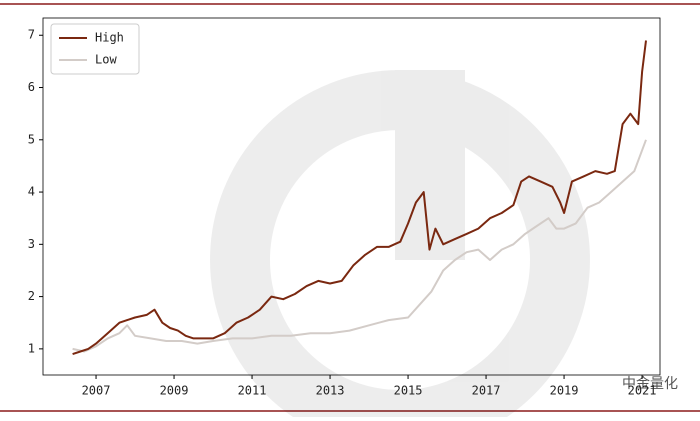 The height and width of the screenshot is (421, 700). What do you see at coordinates (31, 244) in the screenshot?
I see `y-tick-label: 3` at bounding box center [31, 244].